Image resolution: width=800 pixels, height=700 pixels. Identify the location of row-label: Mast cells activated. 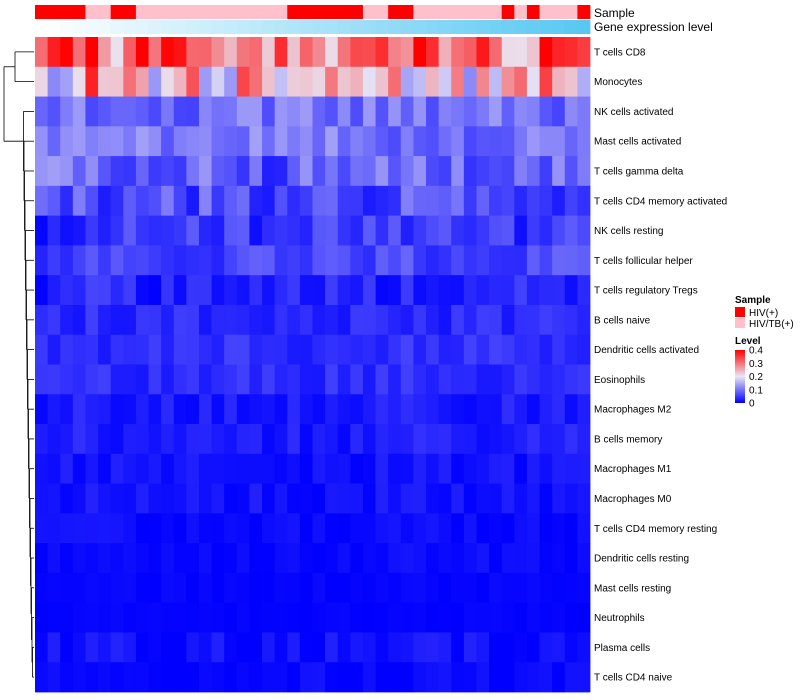
(637, 142).